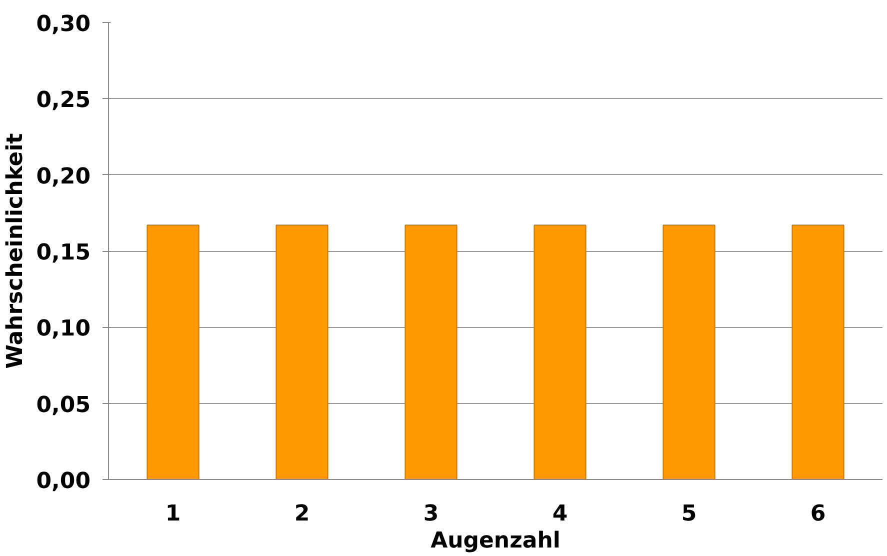  What do you see at coordinates (63, 329) in the screenshot?
I see `y-tick-label: 0,10` at bounding box center [63, 329].